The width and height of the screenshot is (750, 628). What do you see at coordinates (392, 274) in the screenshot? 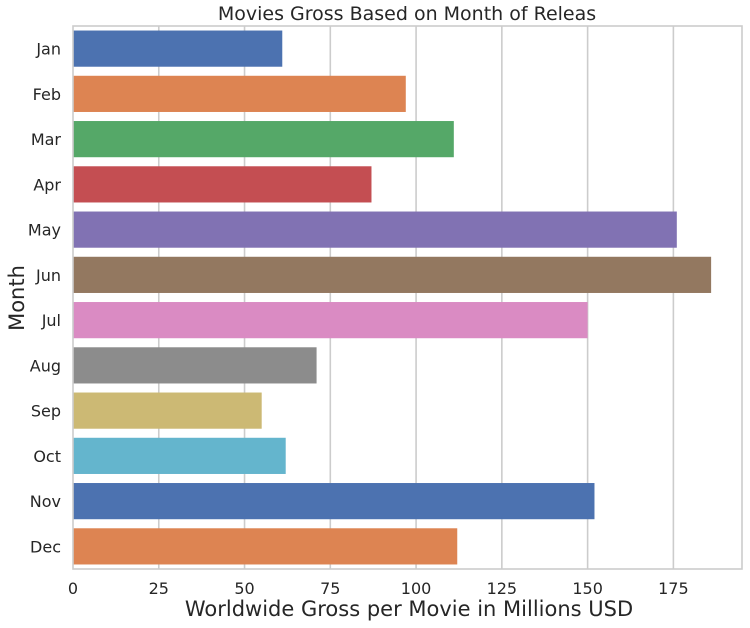
I see `bar-jun` at bounding box center [392, 274].